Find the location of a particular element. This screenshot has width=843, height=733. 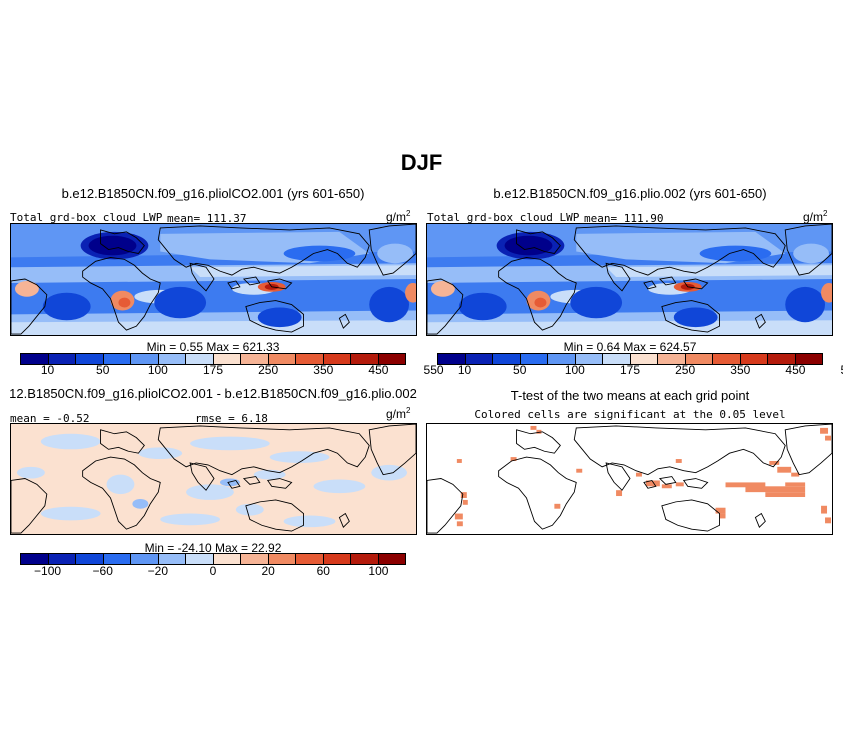

panel3-minmax: Min = -24.10 Max = 22.92 is located at coordinates (213, 548).